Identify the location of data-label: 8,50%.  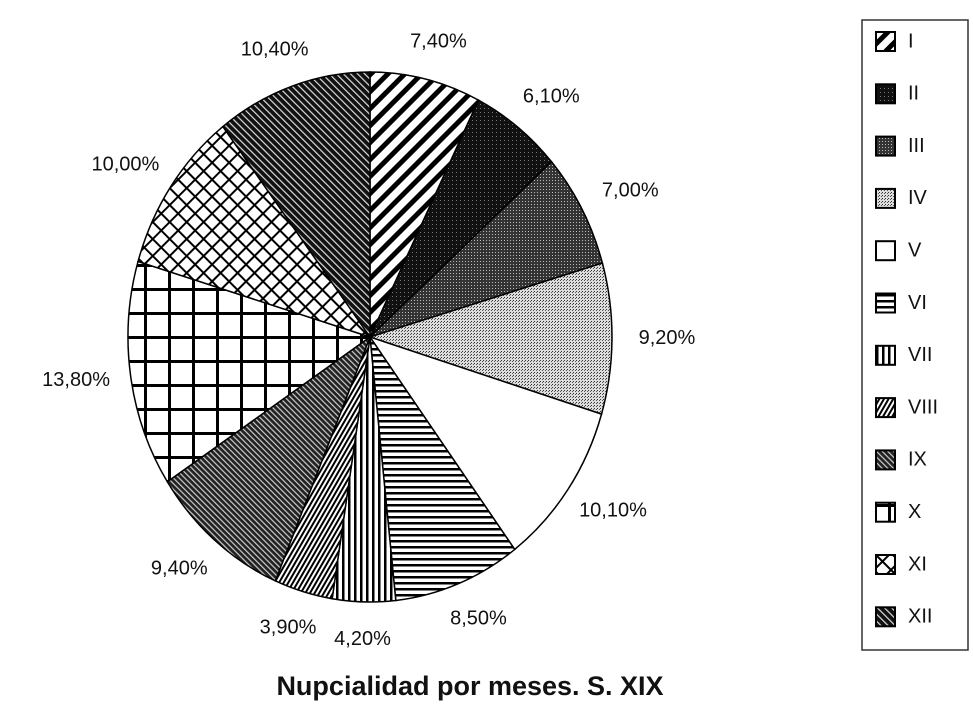
(478, 618).